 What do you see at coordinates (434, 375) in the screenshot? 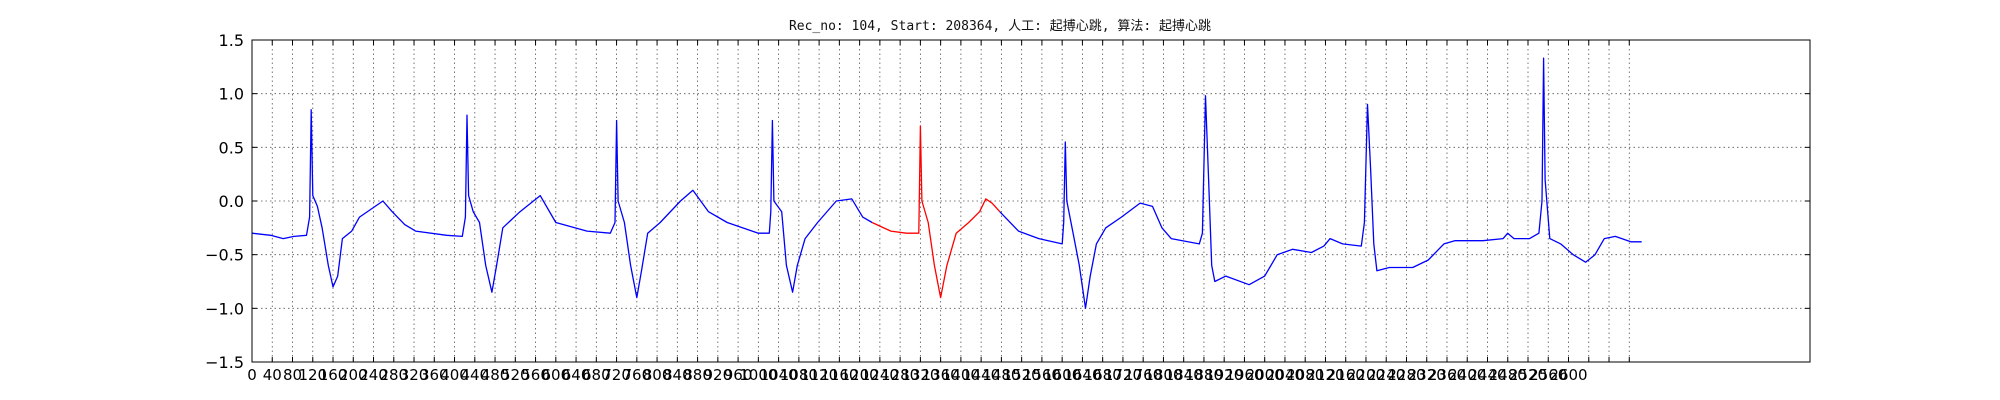
I see `x-tick-label: 360` at bounding box center [434, 375].